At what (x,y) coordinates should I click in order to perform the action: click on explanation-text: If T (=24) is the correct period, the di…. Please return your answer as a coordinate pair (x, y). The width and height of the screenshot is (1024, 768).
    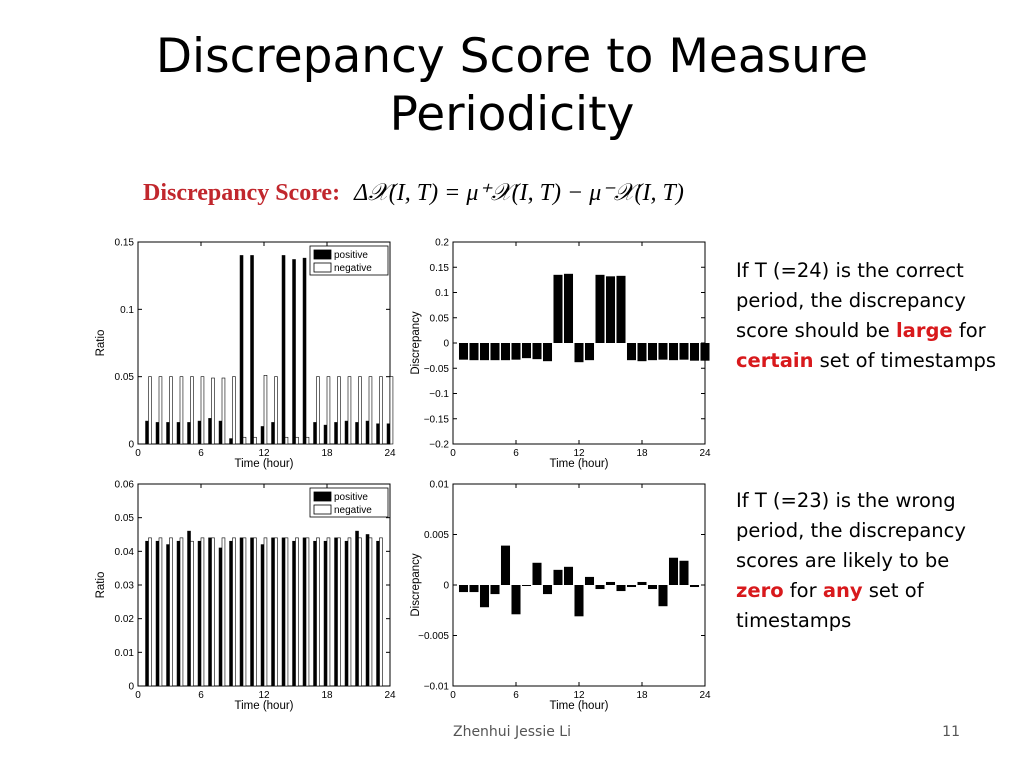
    Looking at the image, I should click on (851, 300).